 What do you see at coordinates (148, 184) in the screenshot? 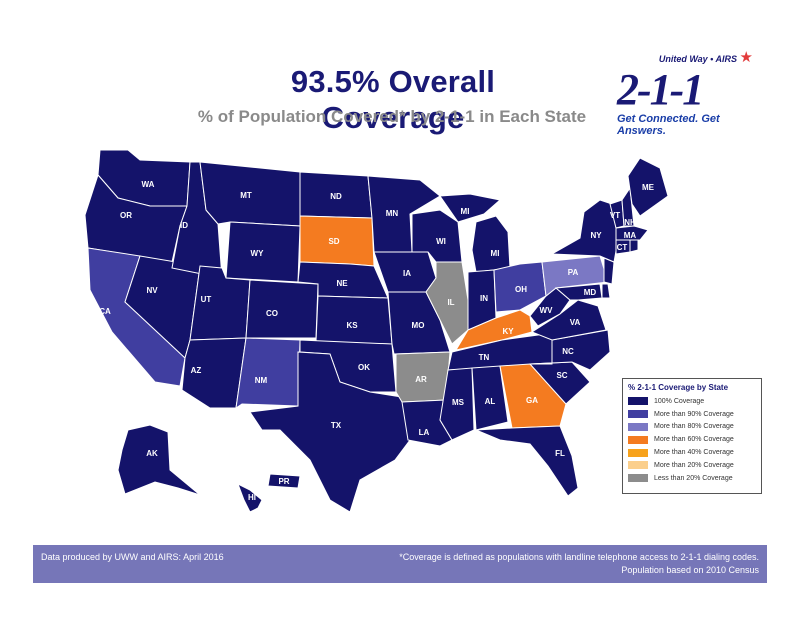
I see `label-wa: WA` at bounding box center [148, 184].